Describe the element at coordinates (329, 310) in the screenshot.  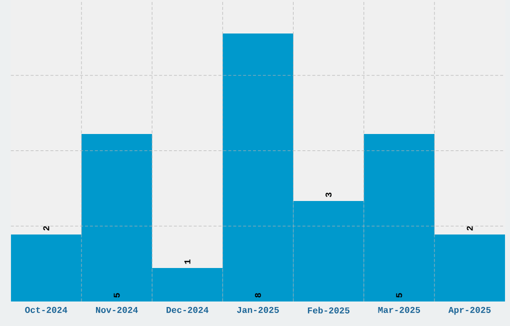
I see `x-tick-label: Feb-2025` at that location.